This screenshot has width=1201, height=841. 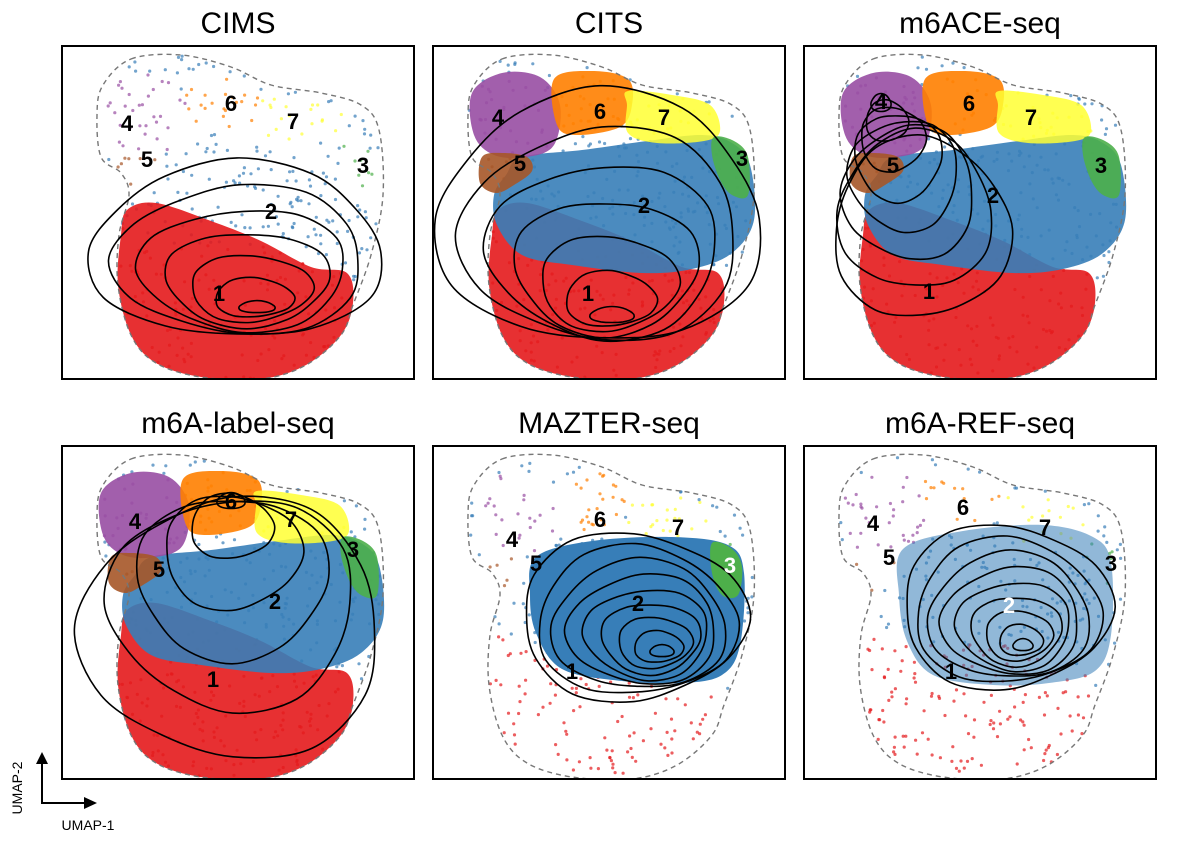 I want to click on cluster-label-4: 4, so click(x=881, y=101).